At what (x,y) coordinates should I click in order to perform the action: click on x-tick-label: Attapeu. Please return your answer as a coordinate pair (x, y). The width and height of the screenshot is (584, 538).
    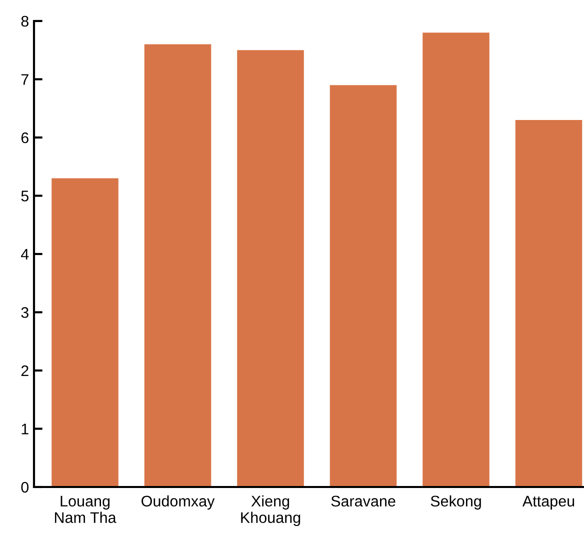
    Looking at the image, I should click on (548, 503).